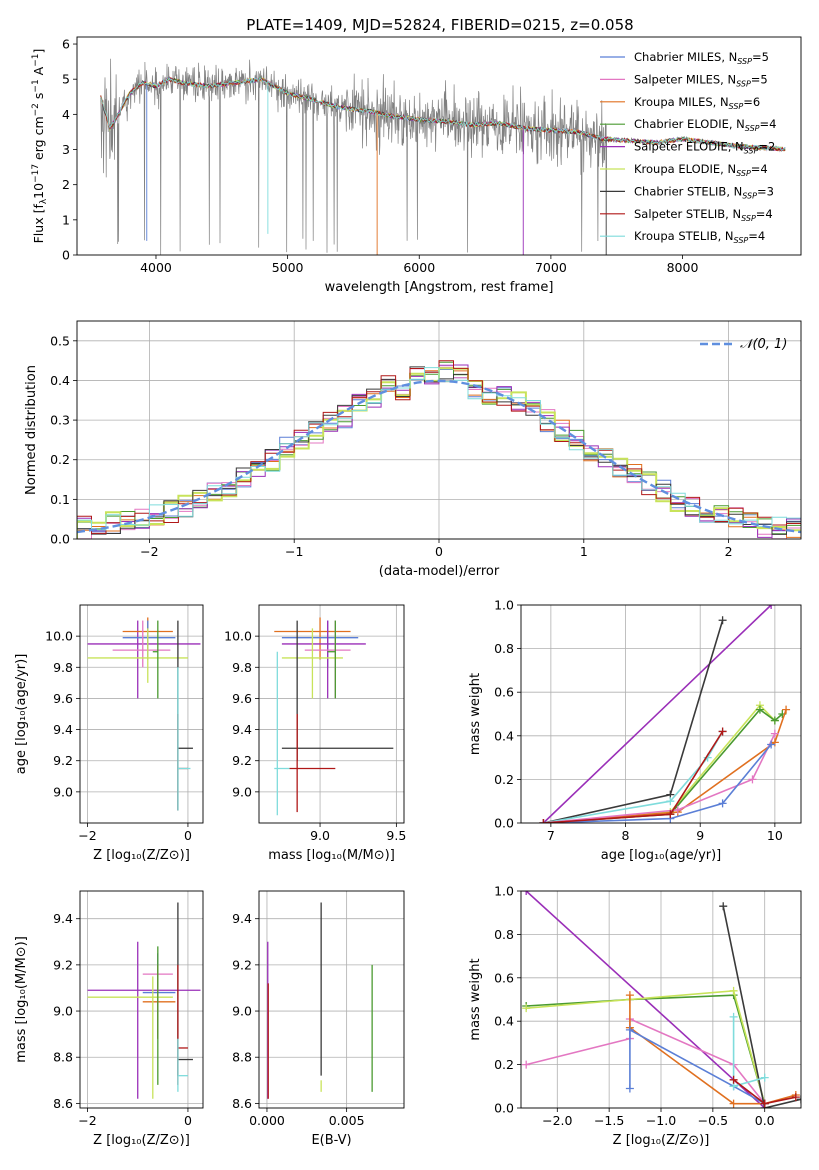  I want to click on residual-histogram-step, so click(439, 453).